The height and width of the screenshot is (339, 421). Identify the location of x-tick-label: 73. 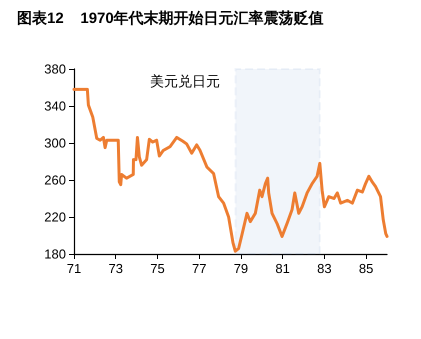
(115, 268).